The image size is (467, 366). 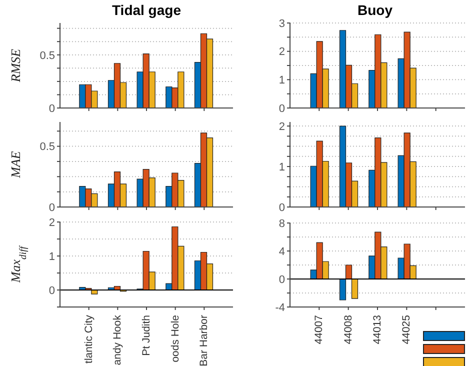 I want to click on y-tick-label: 4, so click(x=281, y=252).